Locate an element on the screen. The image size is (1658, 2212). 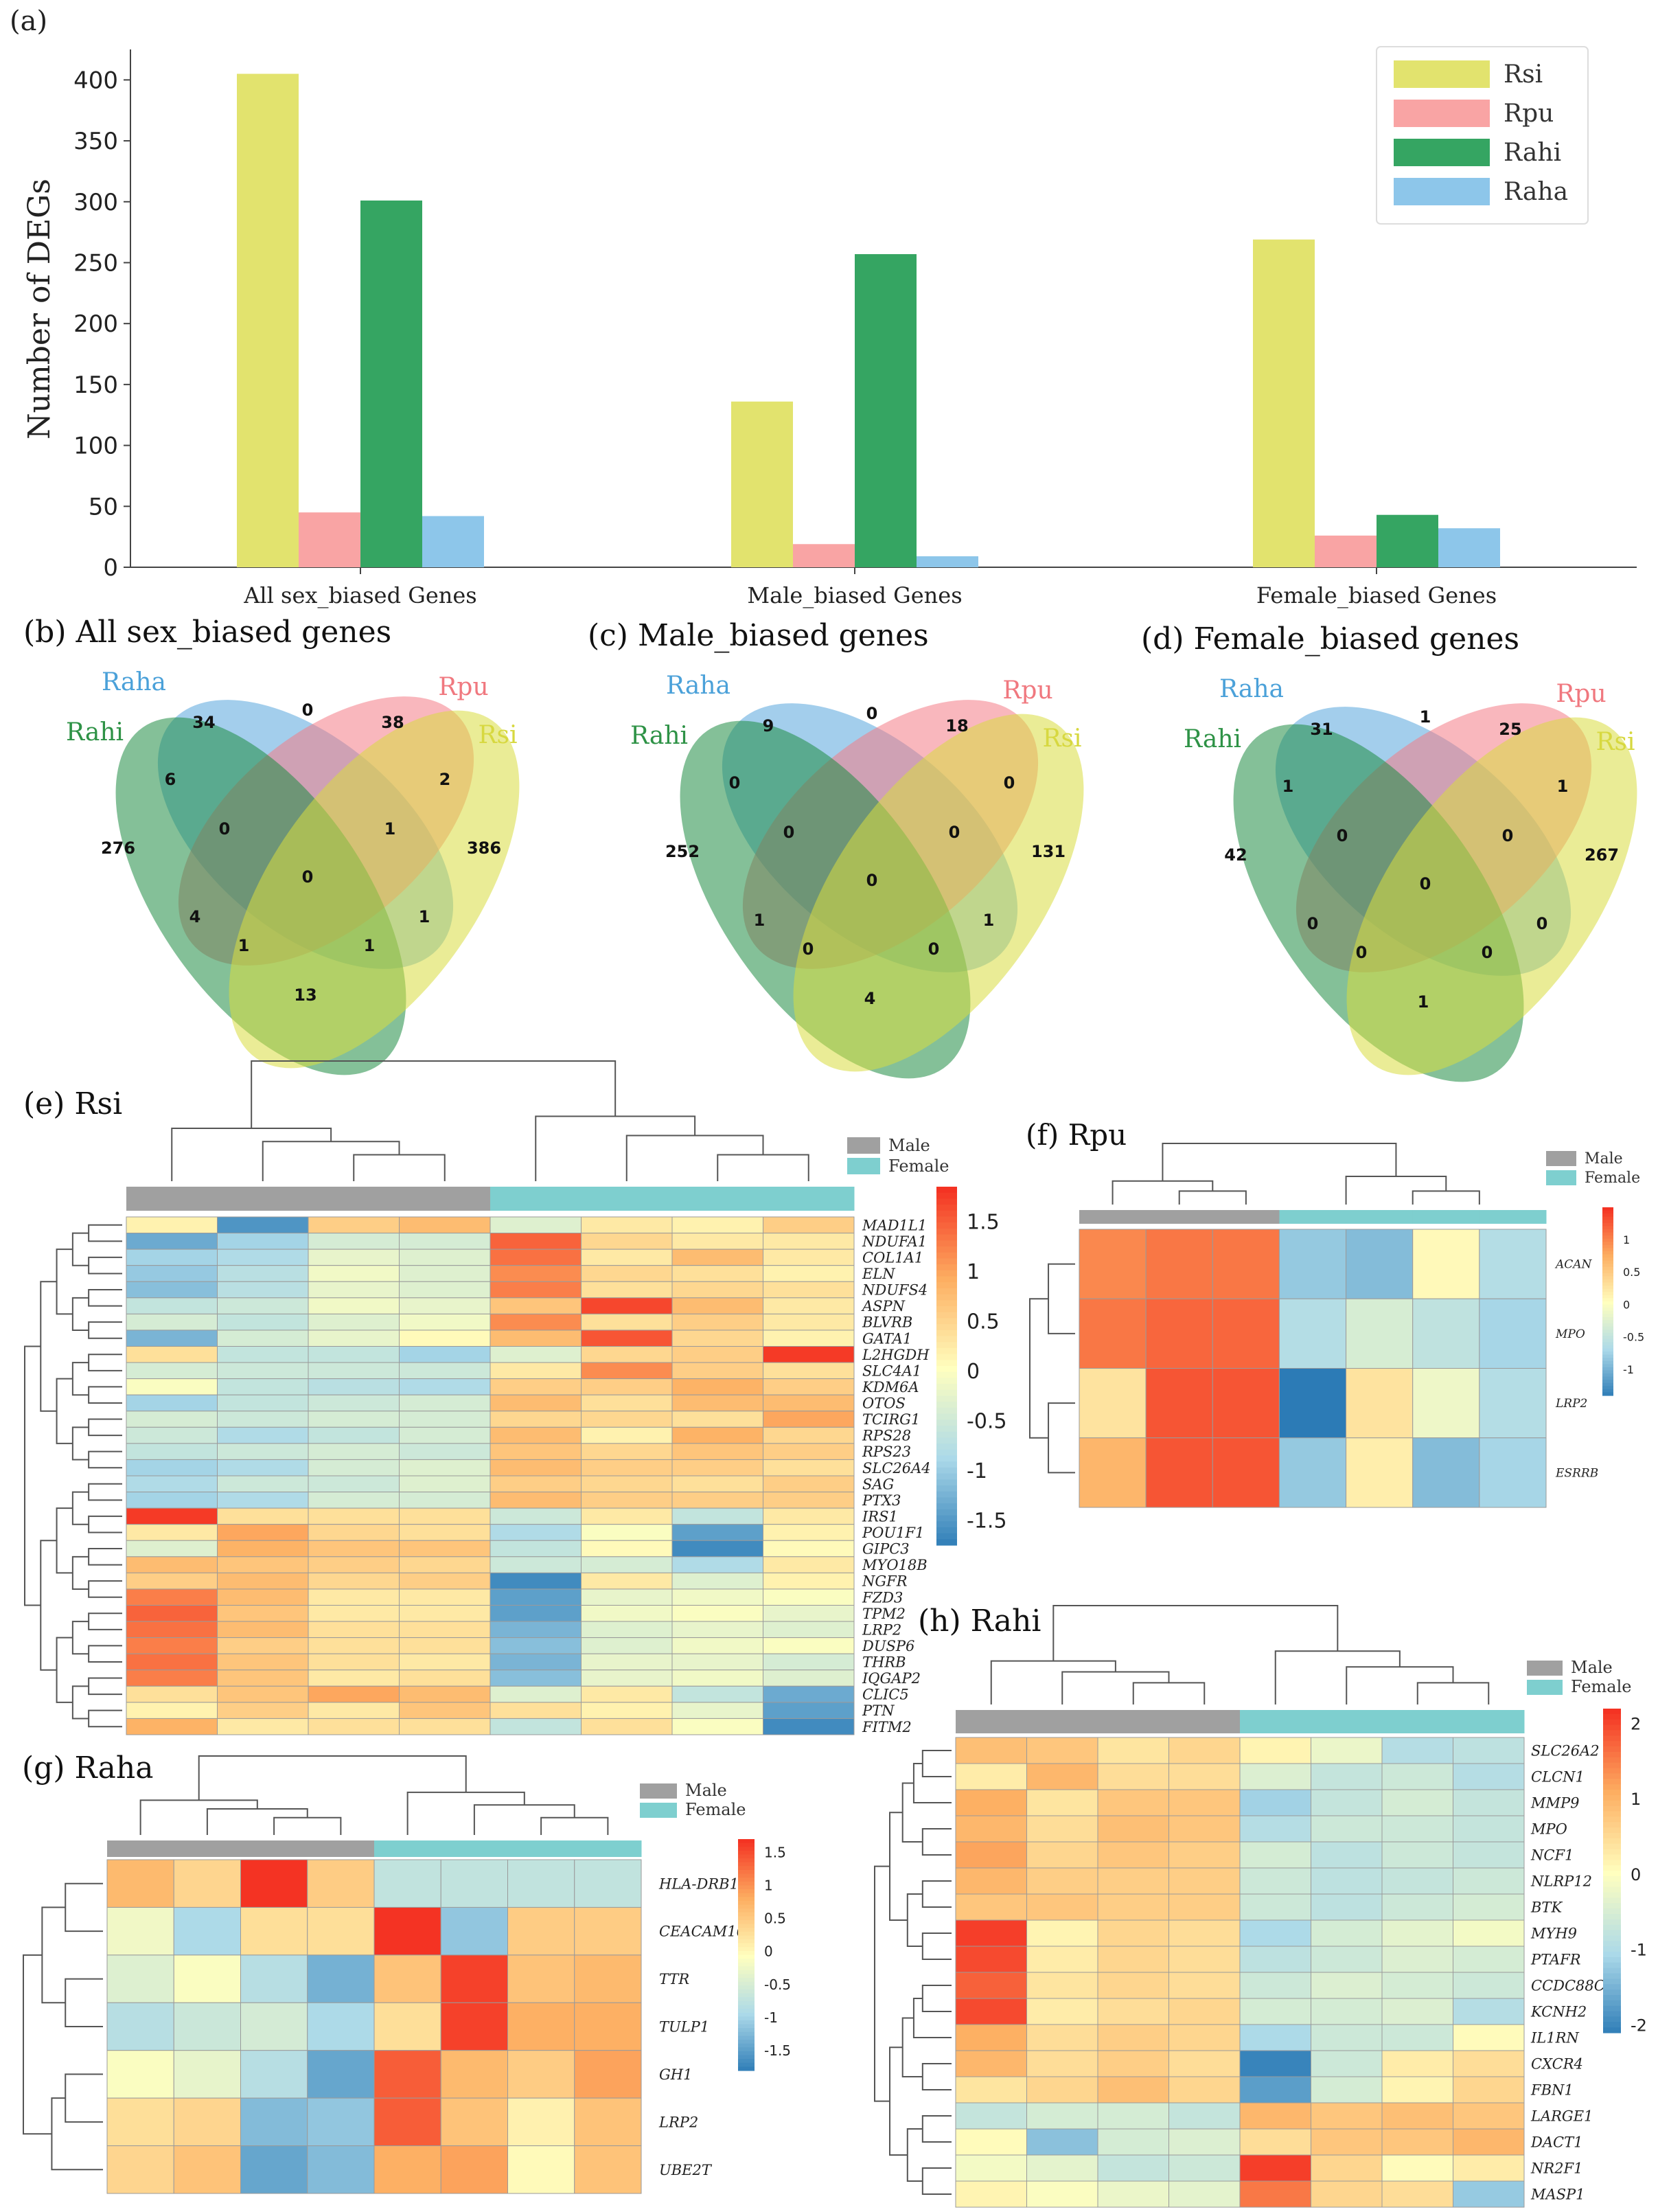
colorbar-tick-label: -1 is located at coordinates (771, 2018).